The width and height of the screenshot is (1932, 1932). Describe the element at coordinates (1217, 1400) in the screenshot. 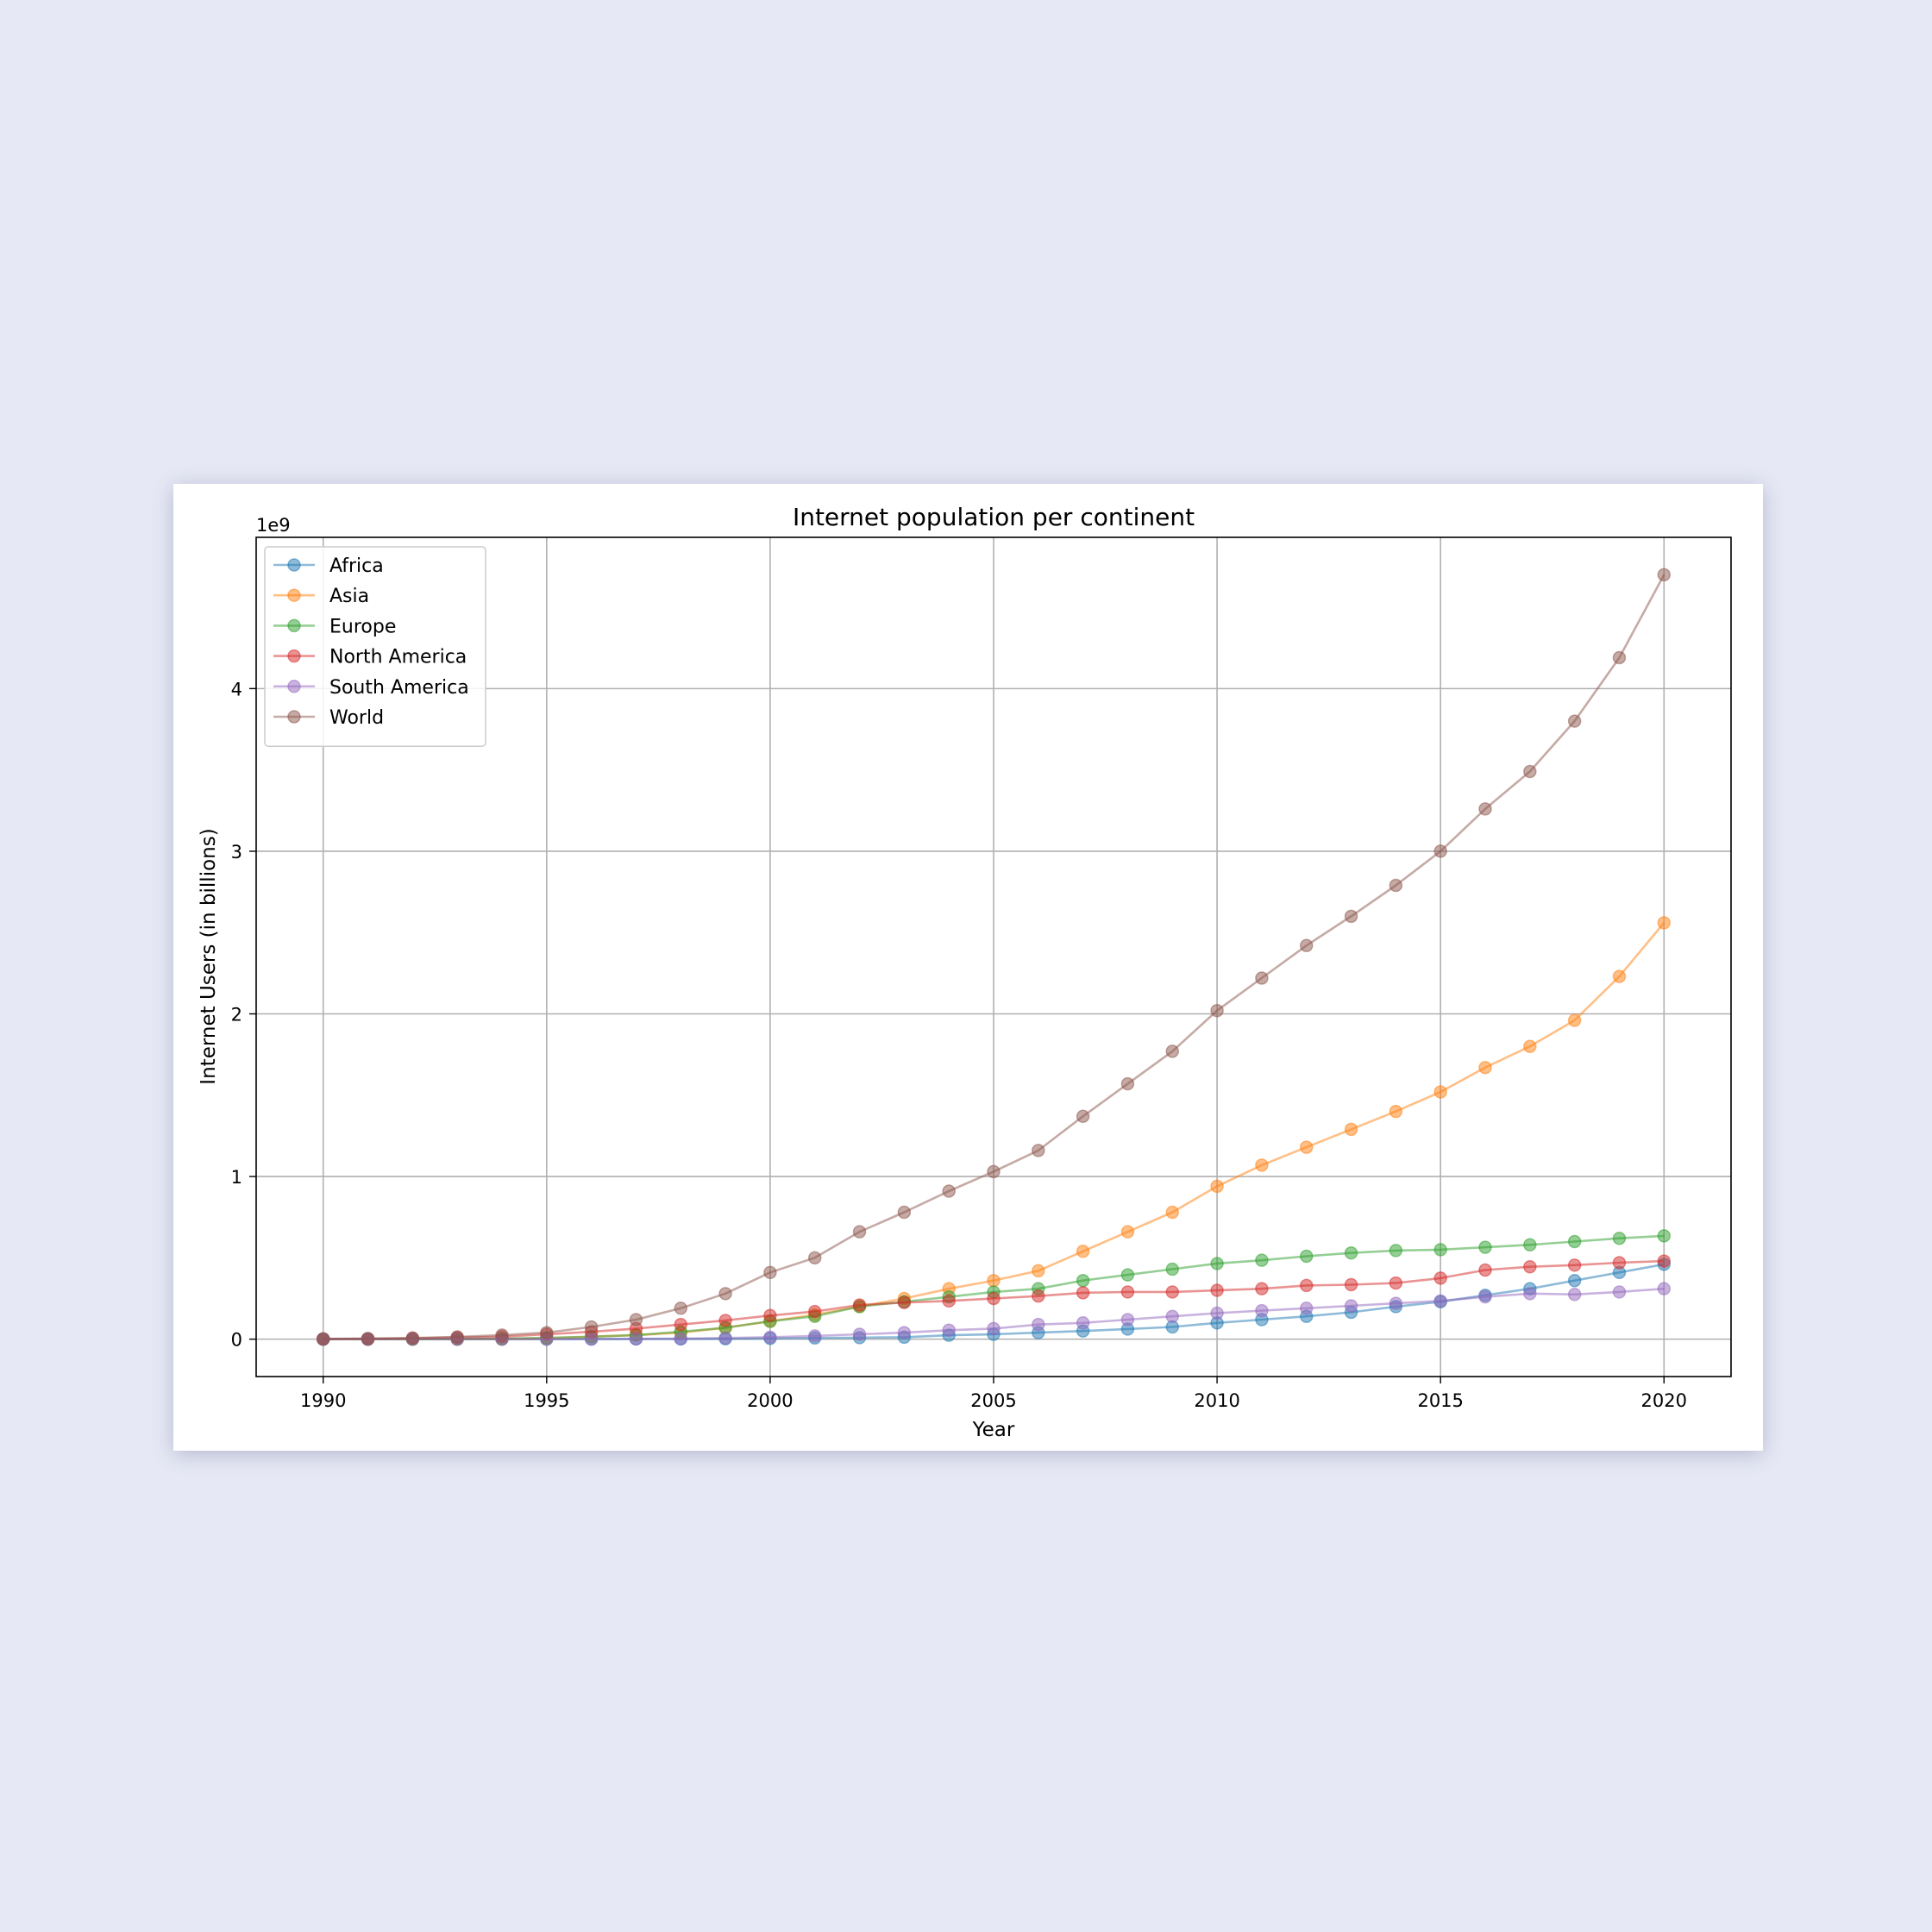

I see `x-tick-label: 2010` at that location.